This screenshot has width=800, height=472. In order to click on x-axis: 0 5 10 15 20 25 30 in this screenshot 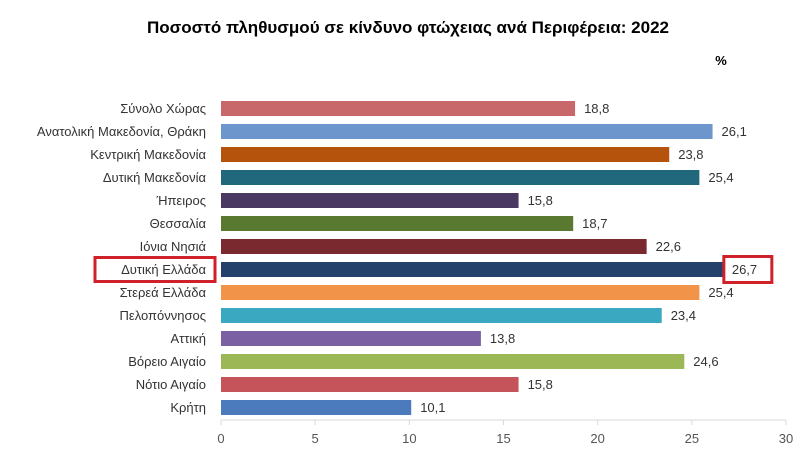, I will do `click(505, 432)`.